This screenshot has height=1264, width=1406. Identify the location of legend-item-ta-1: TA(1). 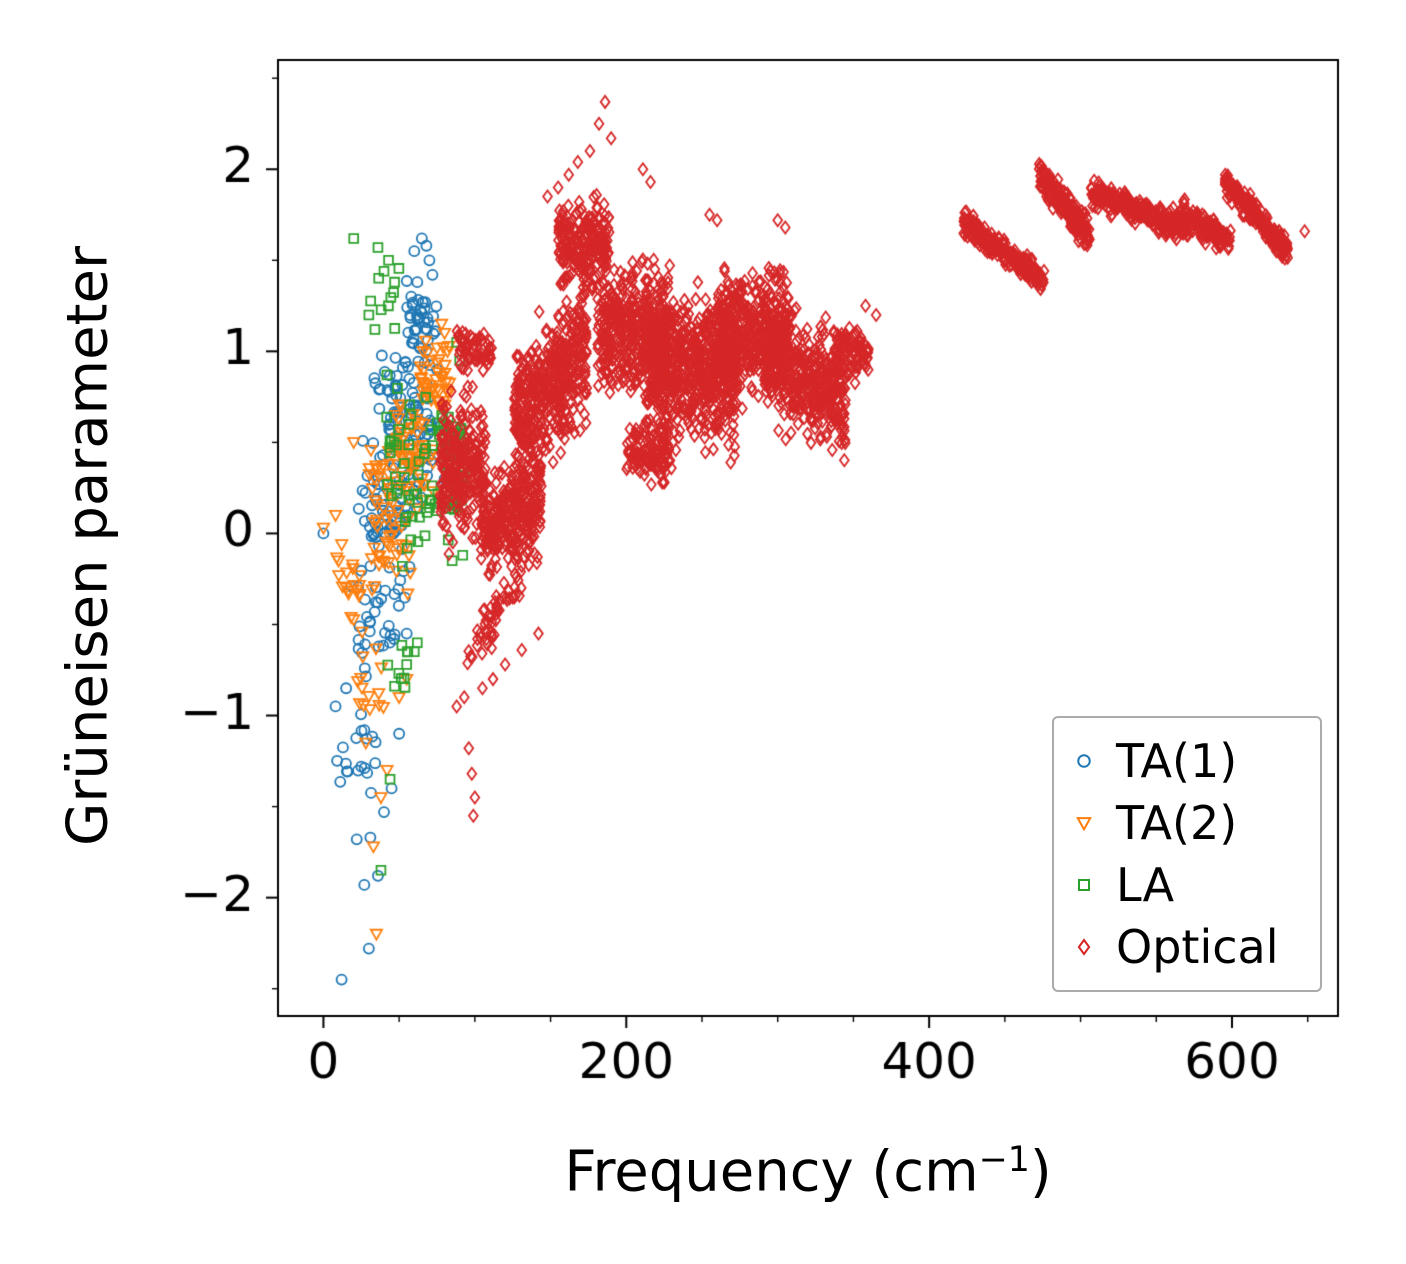
(1184, 761).